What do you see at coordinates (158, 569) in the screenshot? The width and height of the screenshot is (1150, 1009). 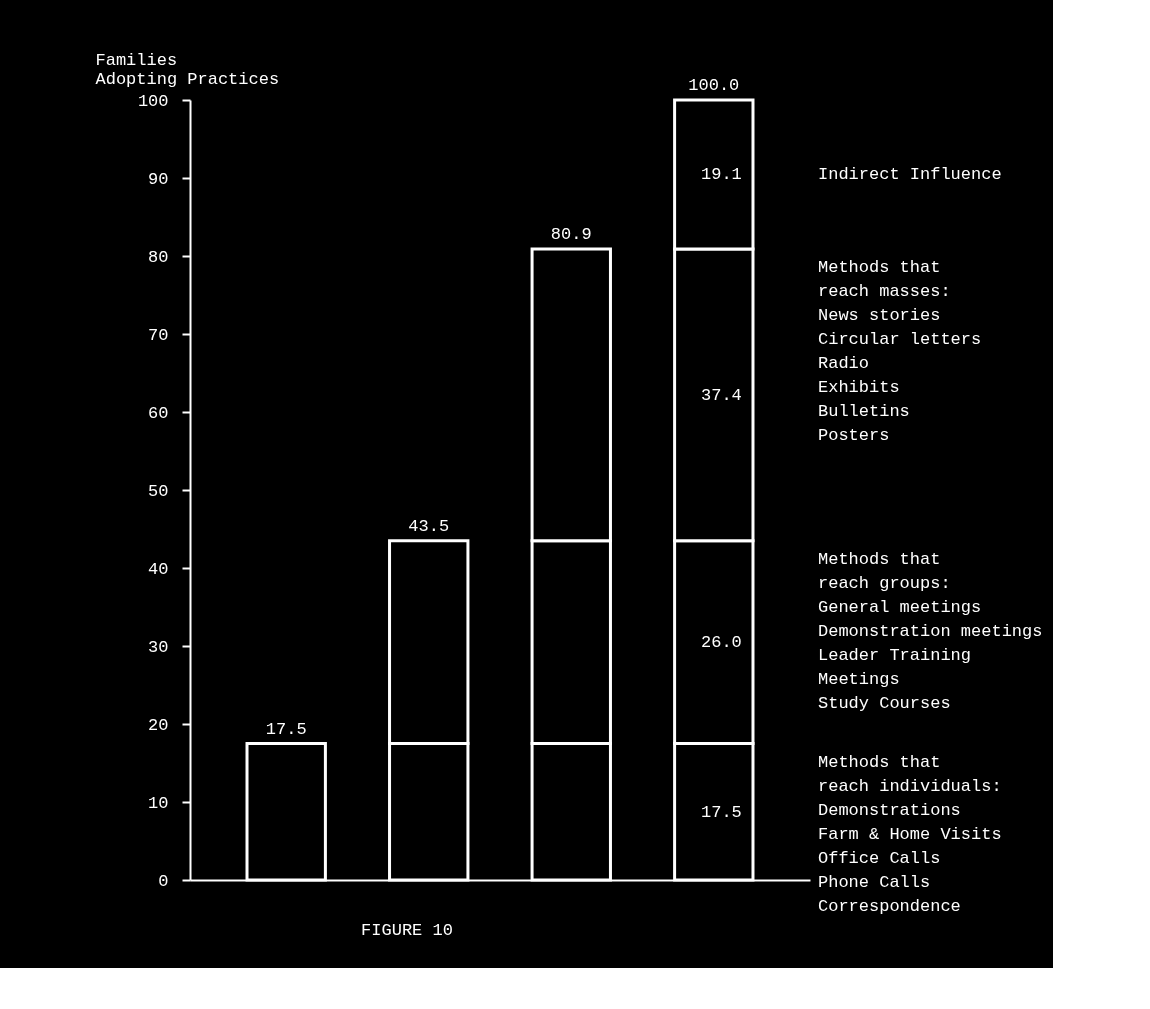 I see `y-tick-label: 40` at bounding box center [158, 569].